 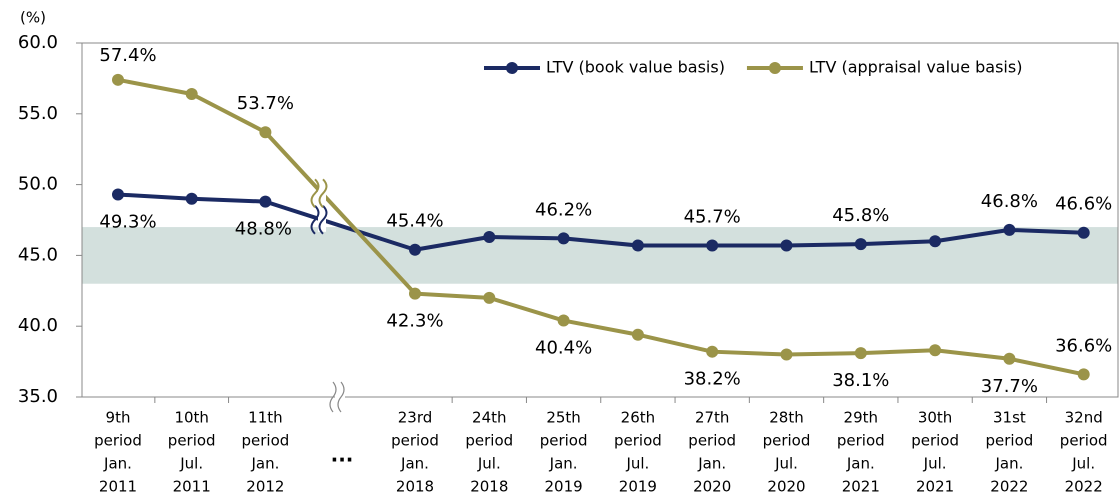 I want to click on value-label: 40.4%, so click(x=563, y=348).